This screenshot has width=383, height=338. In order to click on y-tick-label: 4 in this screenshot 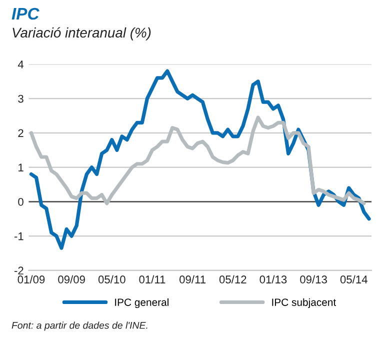, I will do `click(21, 64)`.